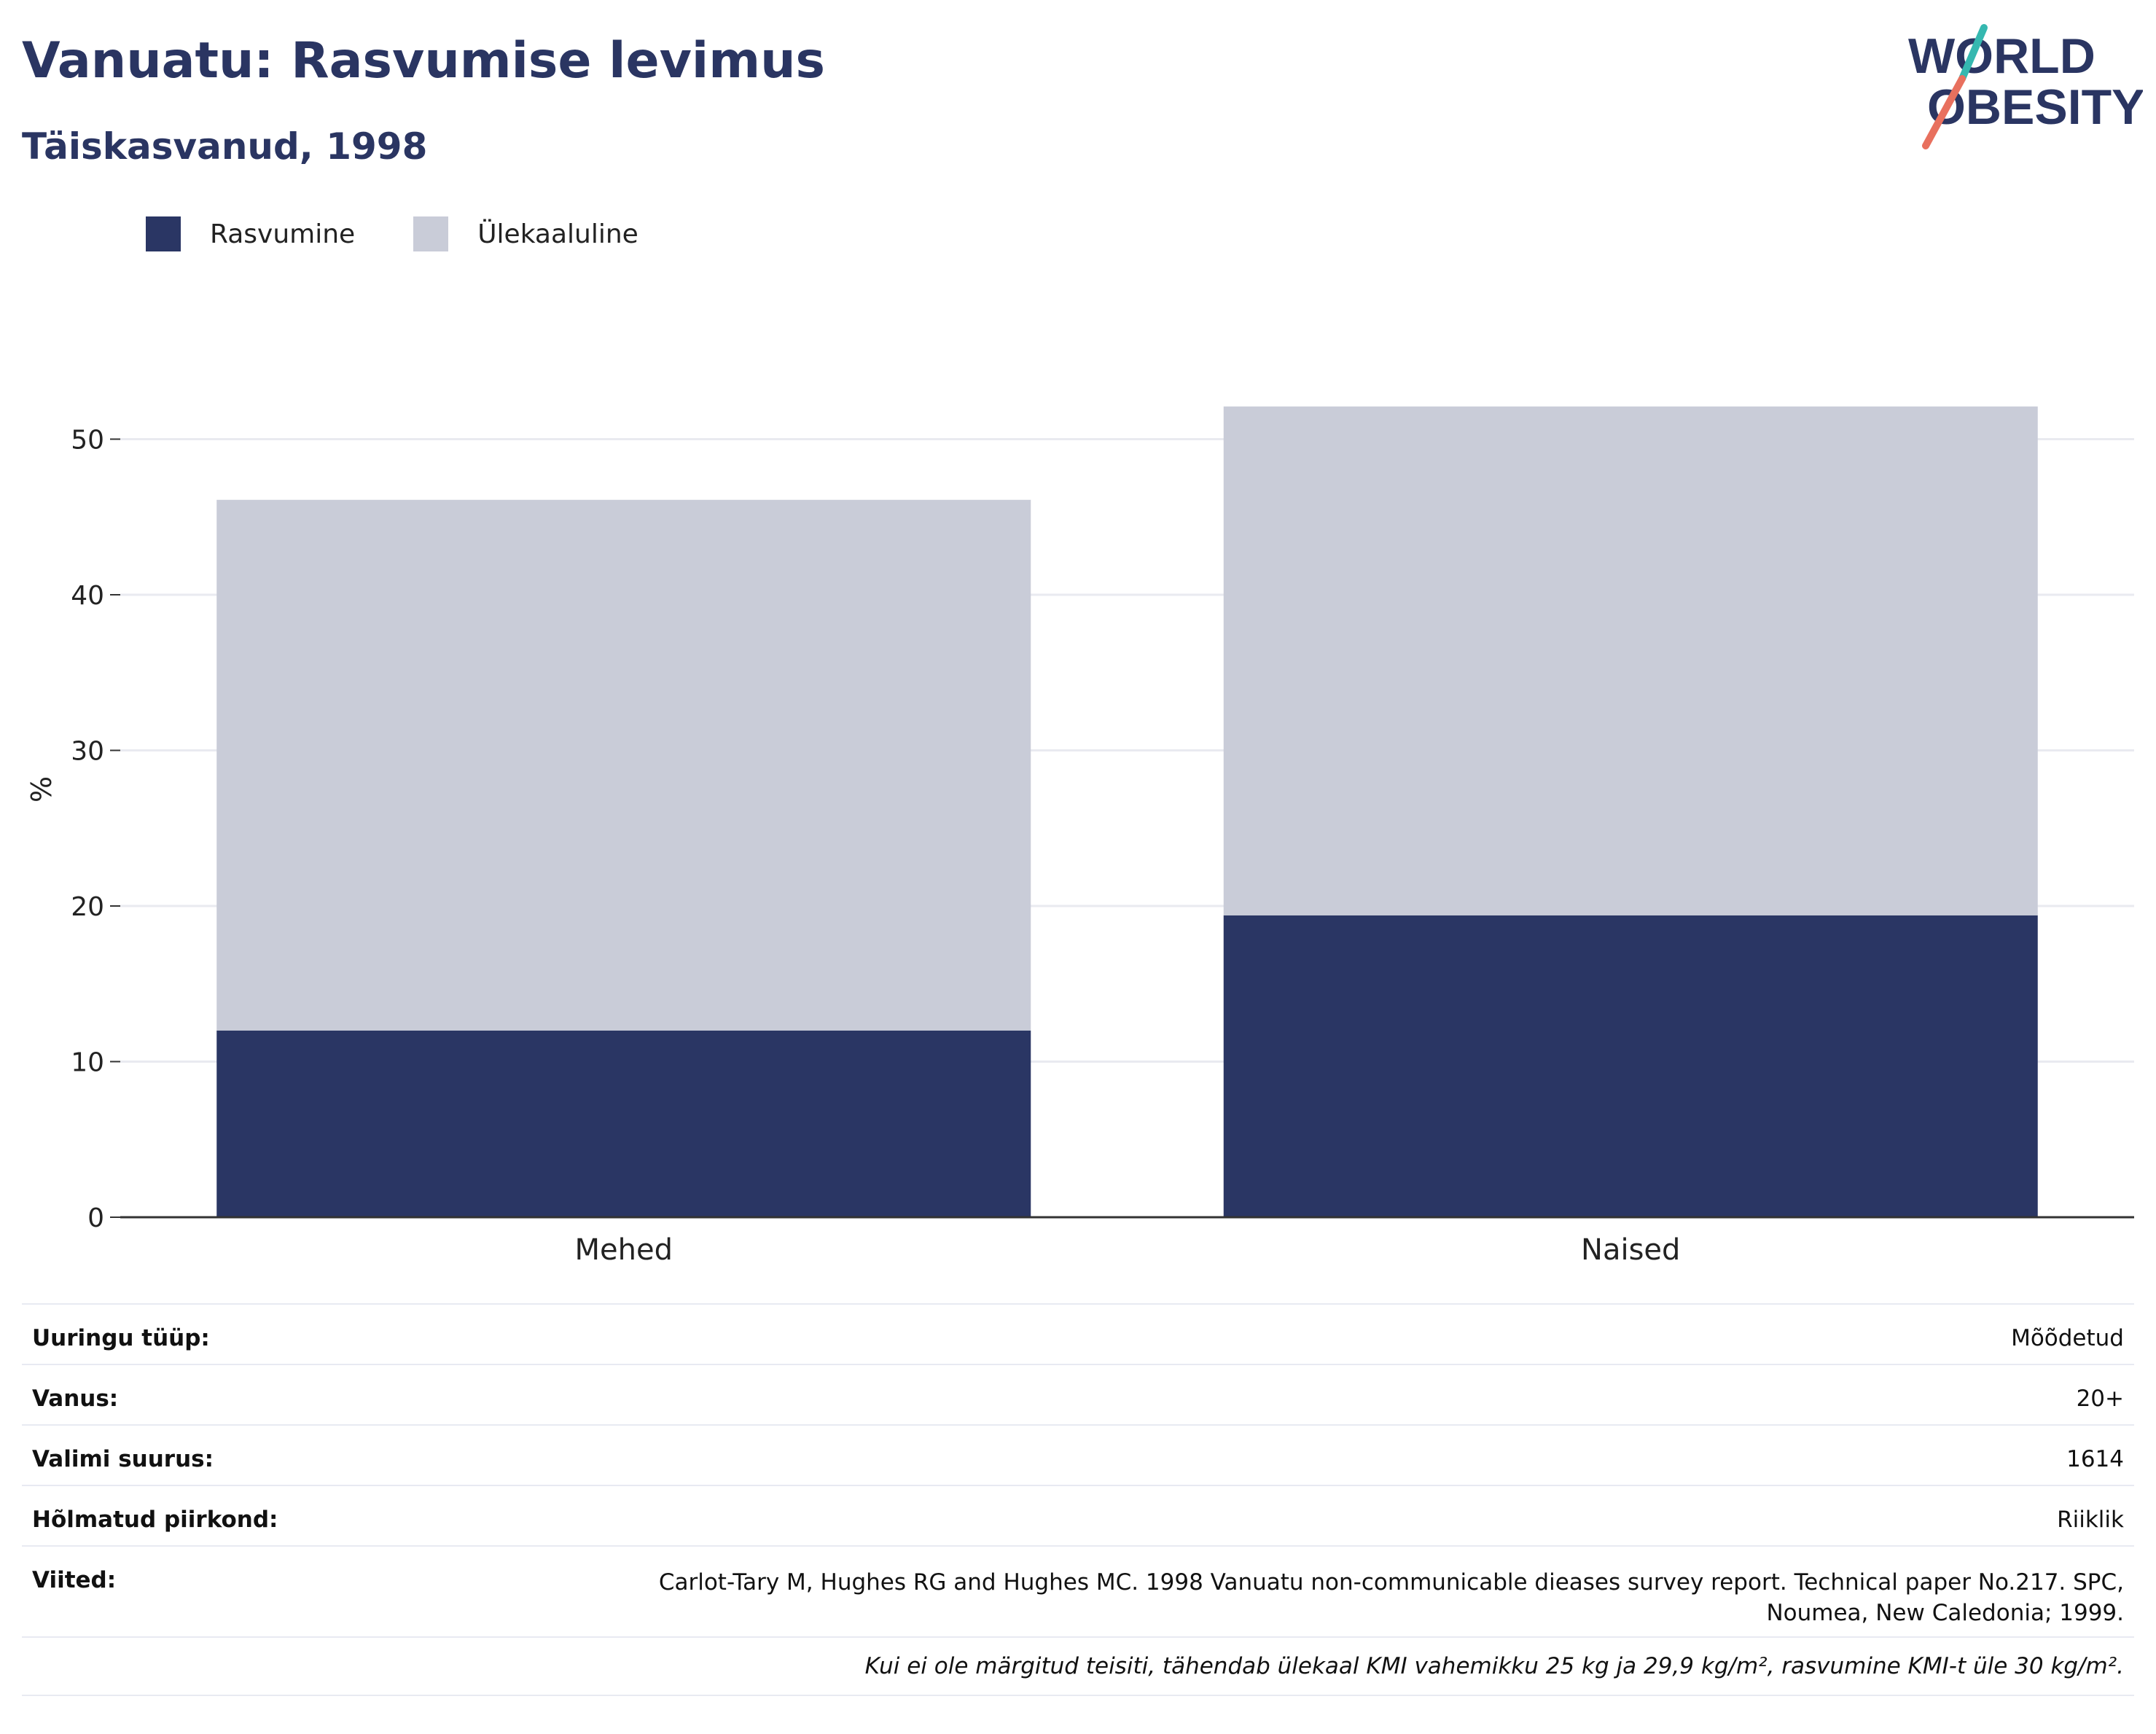  What do you see at coordinates (431, 234) in the screenshot?
I see `legend-swatch-overweight` at bounding box center [431, 234].